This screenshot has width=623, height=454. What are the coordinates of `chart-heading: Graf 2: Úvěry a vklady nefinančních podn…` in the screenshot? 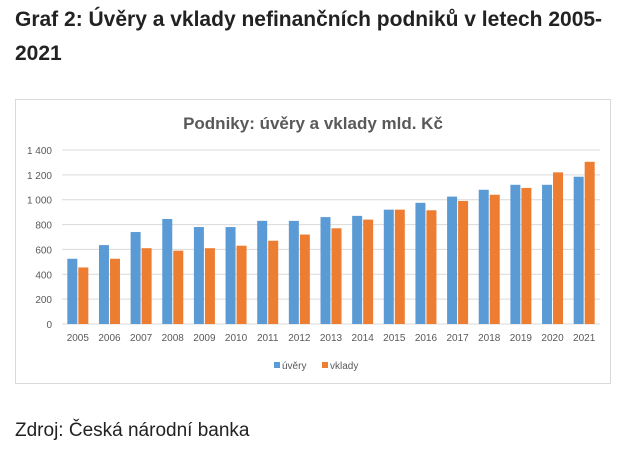 It's located at (309, 36).